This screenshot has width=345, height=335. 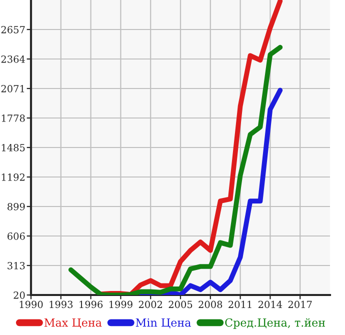 I want to click on x-tick-label: 2002, so click(x=150, y=304).